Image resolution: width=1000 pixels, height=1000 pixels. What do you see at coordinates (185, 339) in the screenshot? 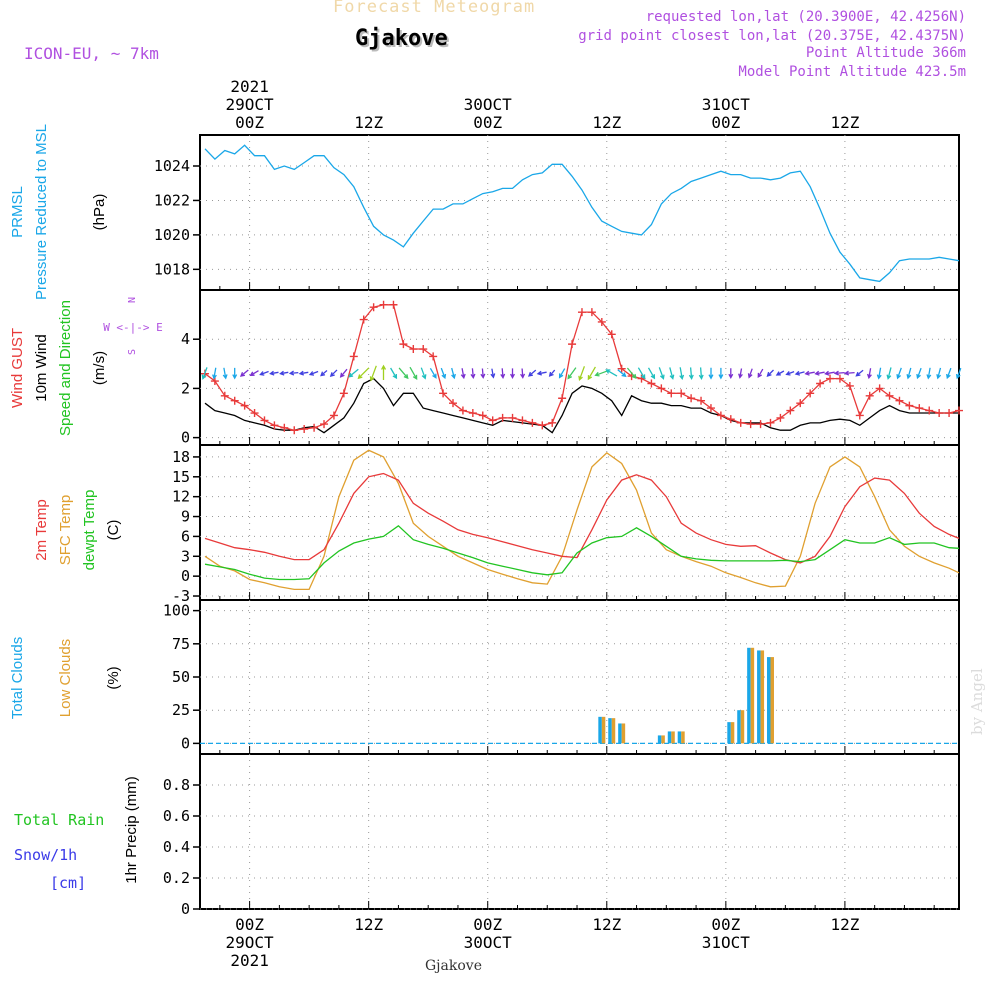
I see `y-tick-label: 4` at bounding box center [185, 339].